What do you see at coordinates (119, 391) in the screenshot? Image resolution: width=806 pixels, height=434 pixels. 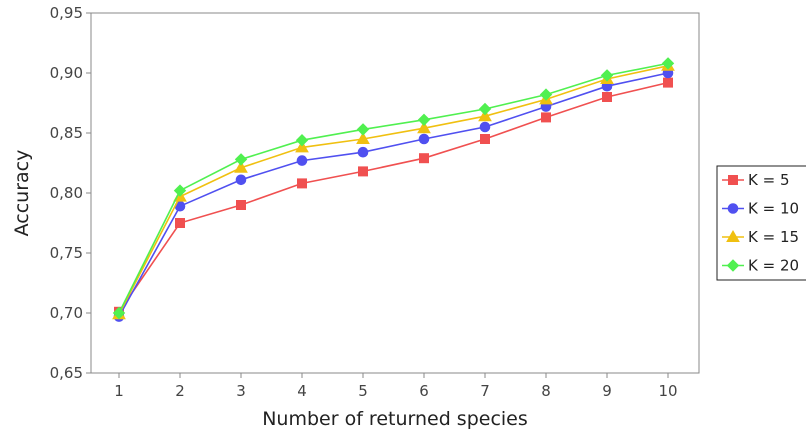 I see `x-tick-label: 1` at bounding box center [119, 391].